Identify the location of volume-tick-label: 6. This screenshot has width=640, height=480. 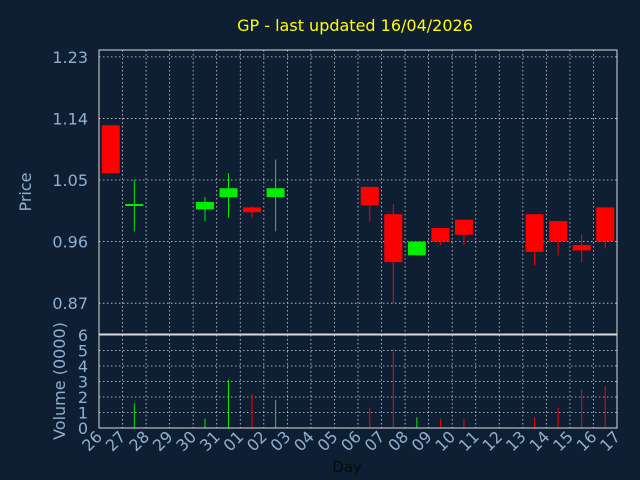
(83, 335).